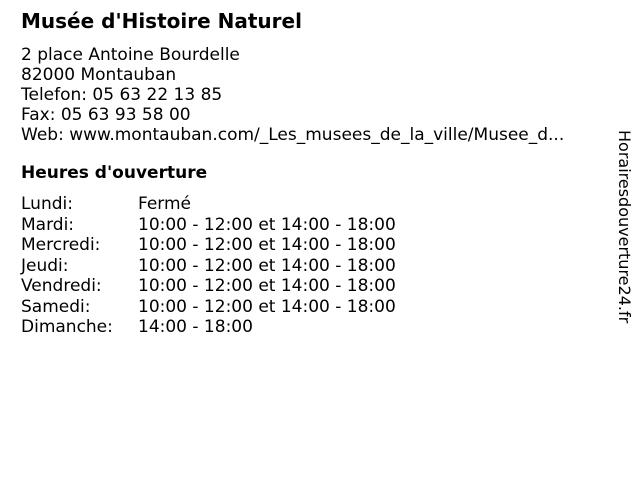 The height and width of the screenshot is (480, 640). I want to click on table-row: Mardi: 10:00 - 12:00 et 14:00 - 18:00, so click(208, 225).